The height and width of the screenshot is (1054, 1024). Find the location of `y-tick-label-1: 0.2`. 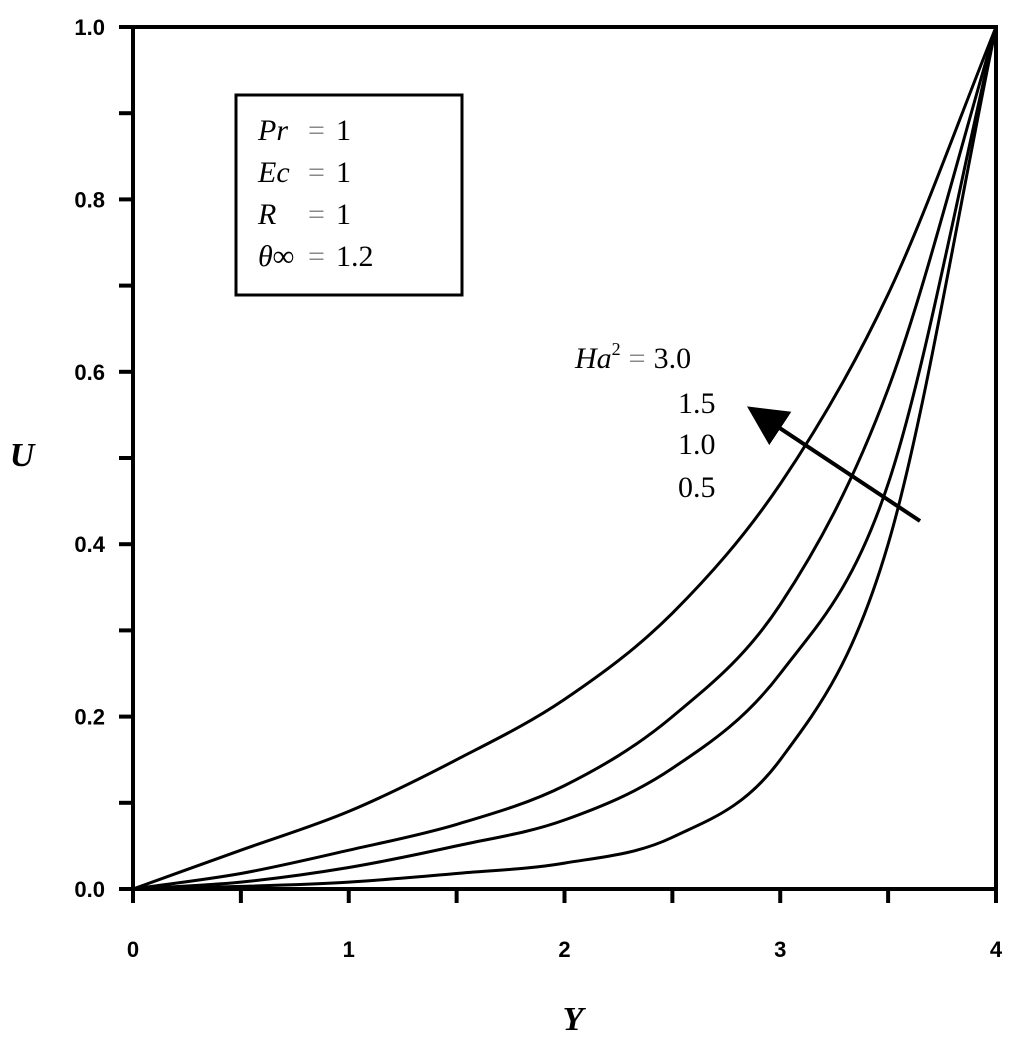

y-tick-label-1: 0.2 is located at coordinates (89, 717).